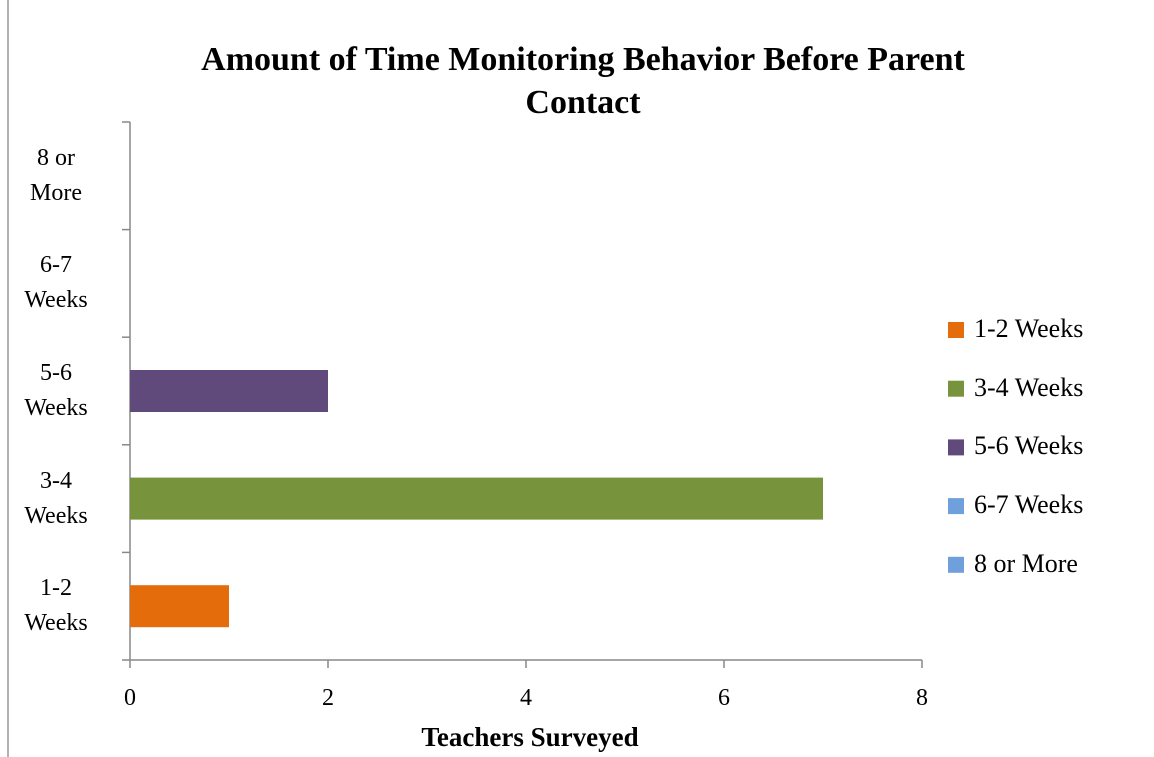 Image resolution: width=1154 pixels, height=757 pixels. What do you see at coordinates (56, 498) in the screenshot?
I see `y-tick-label: 3-4 Weeks` at bounding box center [56, 498].